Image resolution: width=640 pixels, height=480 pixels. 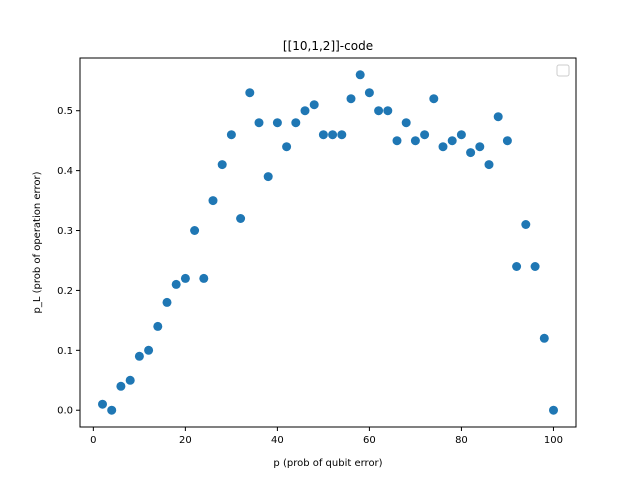 What do you see at coordinates (553, 440) in the screenshot?
I see `x-tick-label: 100` at bounding box center [553, 440].